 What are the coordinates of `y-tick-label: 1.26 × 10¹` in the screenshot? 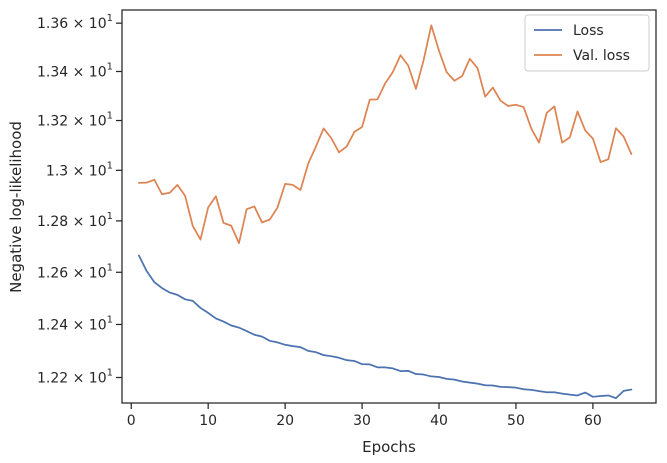 It's located at (75, 271).